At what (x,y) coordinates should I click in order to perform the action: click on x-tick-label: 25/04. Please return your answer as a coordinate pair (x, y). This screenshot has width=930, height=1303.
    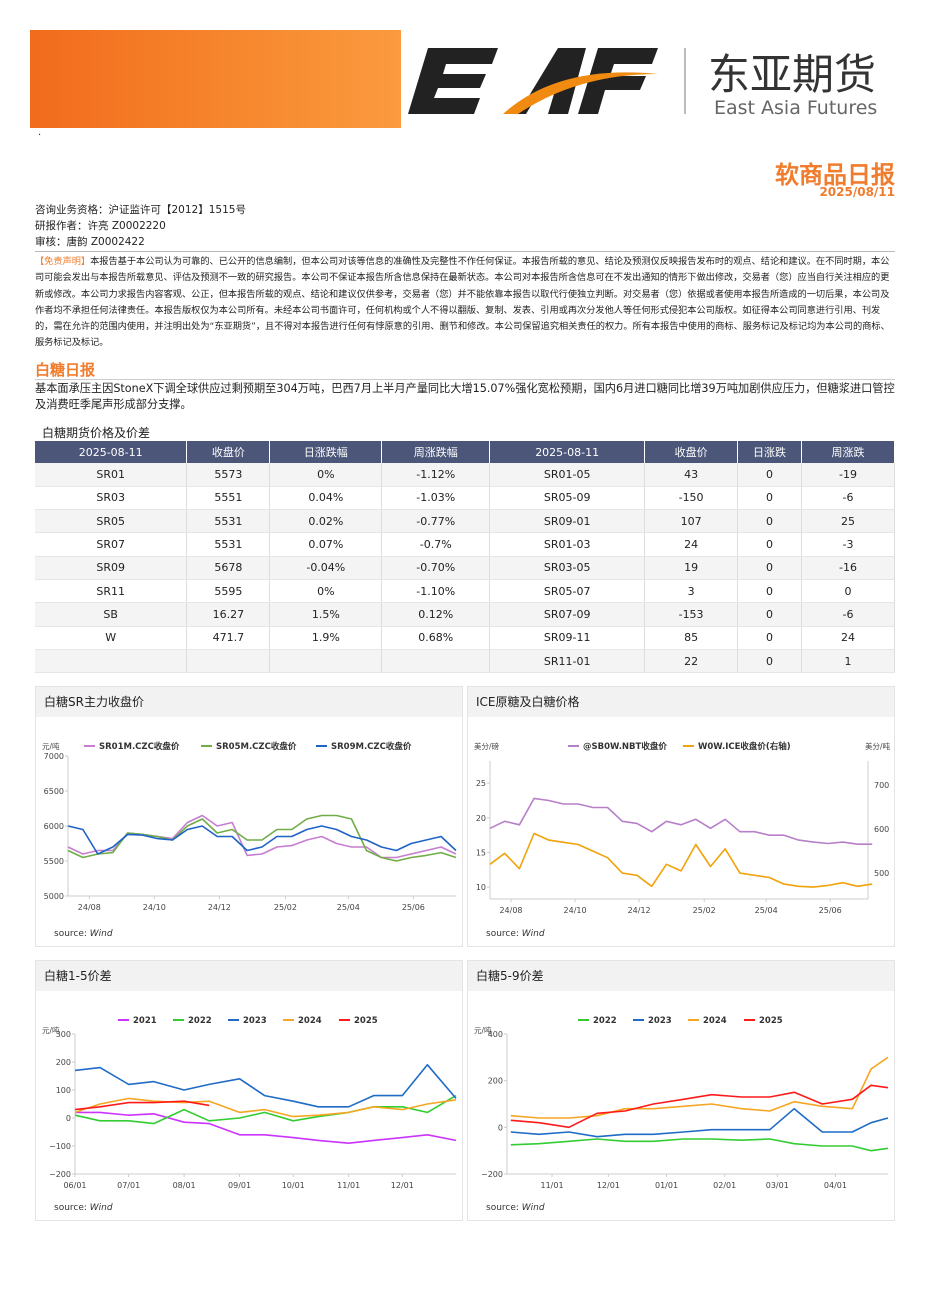
    Looking at the image, I should click on (766, 910).